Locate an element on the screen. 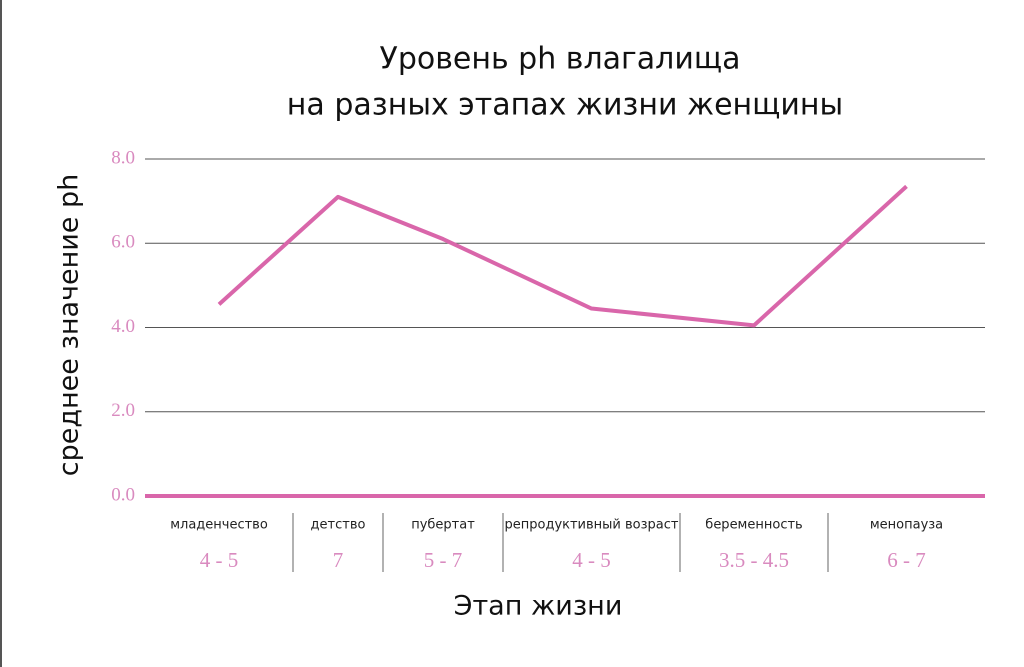 The height and width of the screenshot is (667, 1024). x-tick-label: детство is located at coordinates (338, 525).